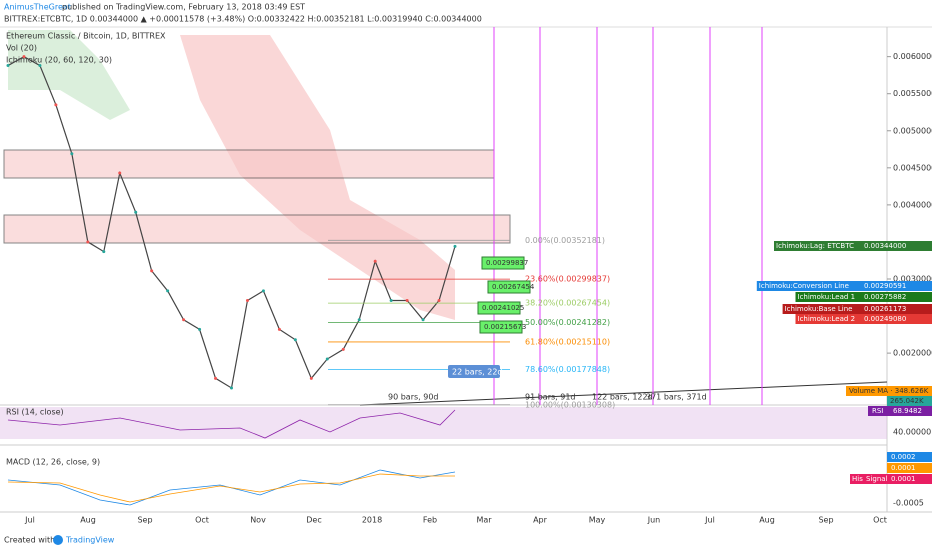 The height and width of the screenshot is (554, 932). I want to click on macd-tick: -0.0005, so click(908, 503).